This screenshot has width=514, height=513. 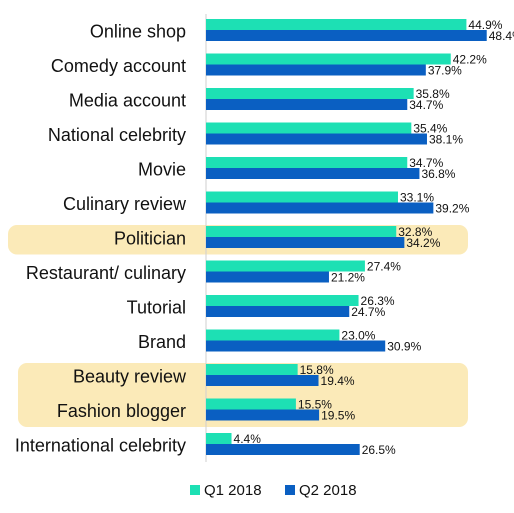 I want to click on bar-q1-2018-culinary-review, so click(x=302, y=197).